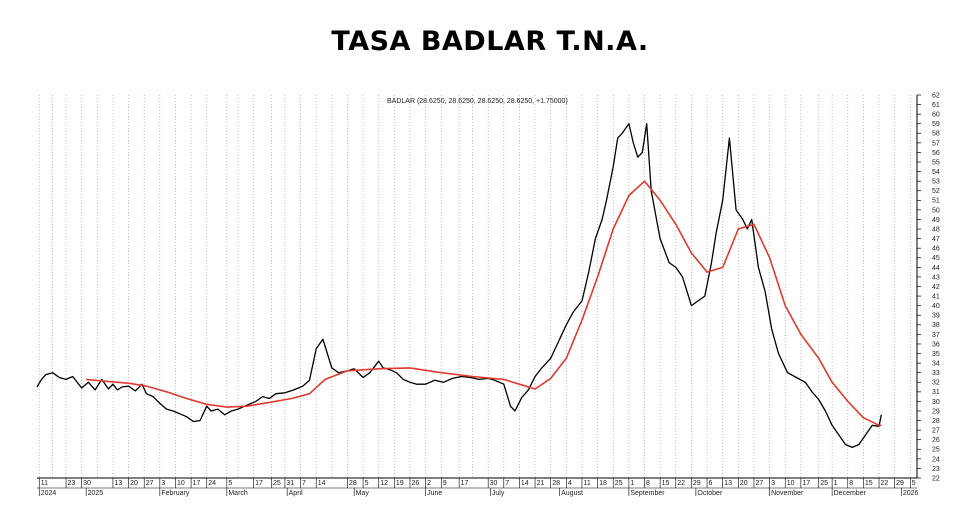 This screenshot has width=980, height=514. I want to click on y-tick-label: 49, so click(936, 220).